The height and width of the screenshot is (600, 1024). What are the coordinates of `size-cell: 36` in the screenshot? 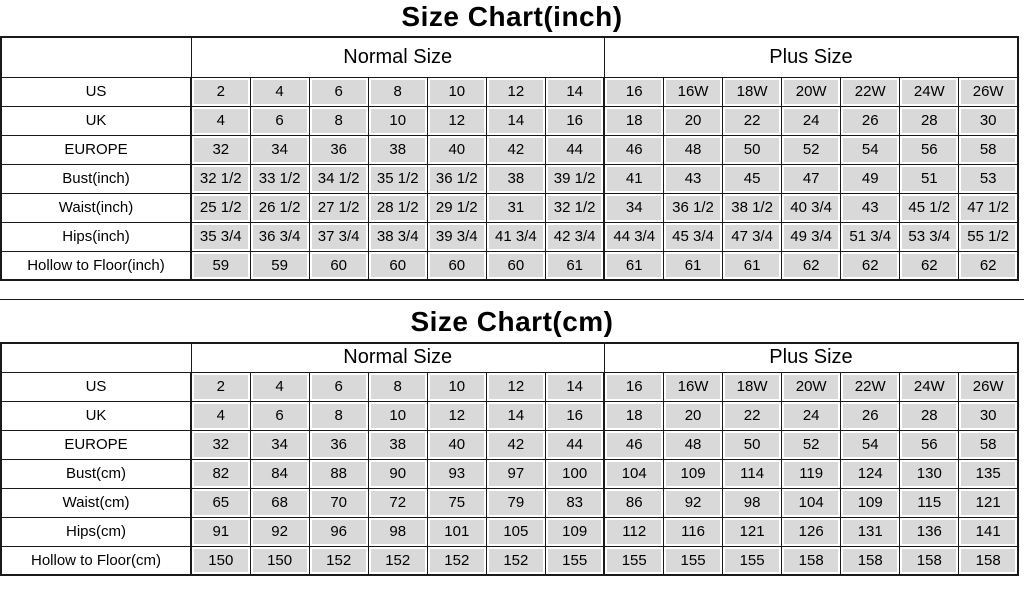 It's located at (338, 444).